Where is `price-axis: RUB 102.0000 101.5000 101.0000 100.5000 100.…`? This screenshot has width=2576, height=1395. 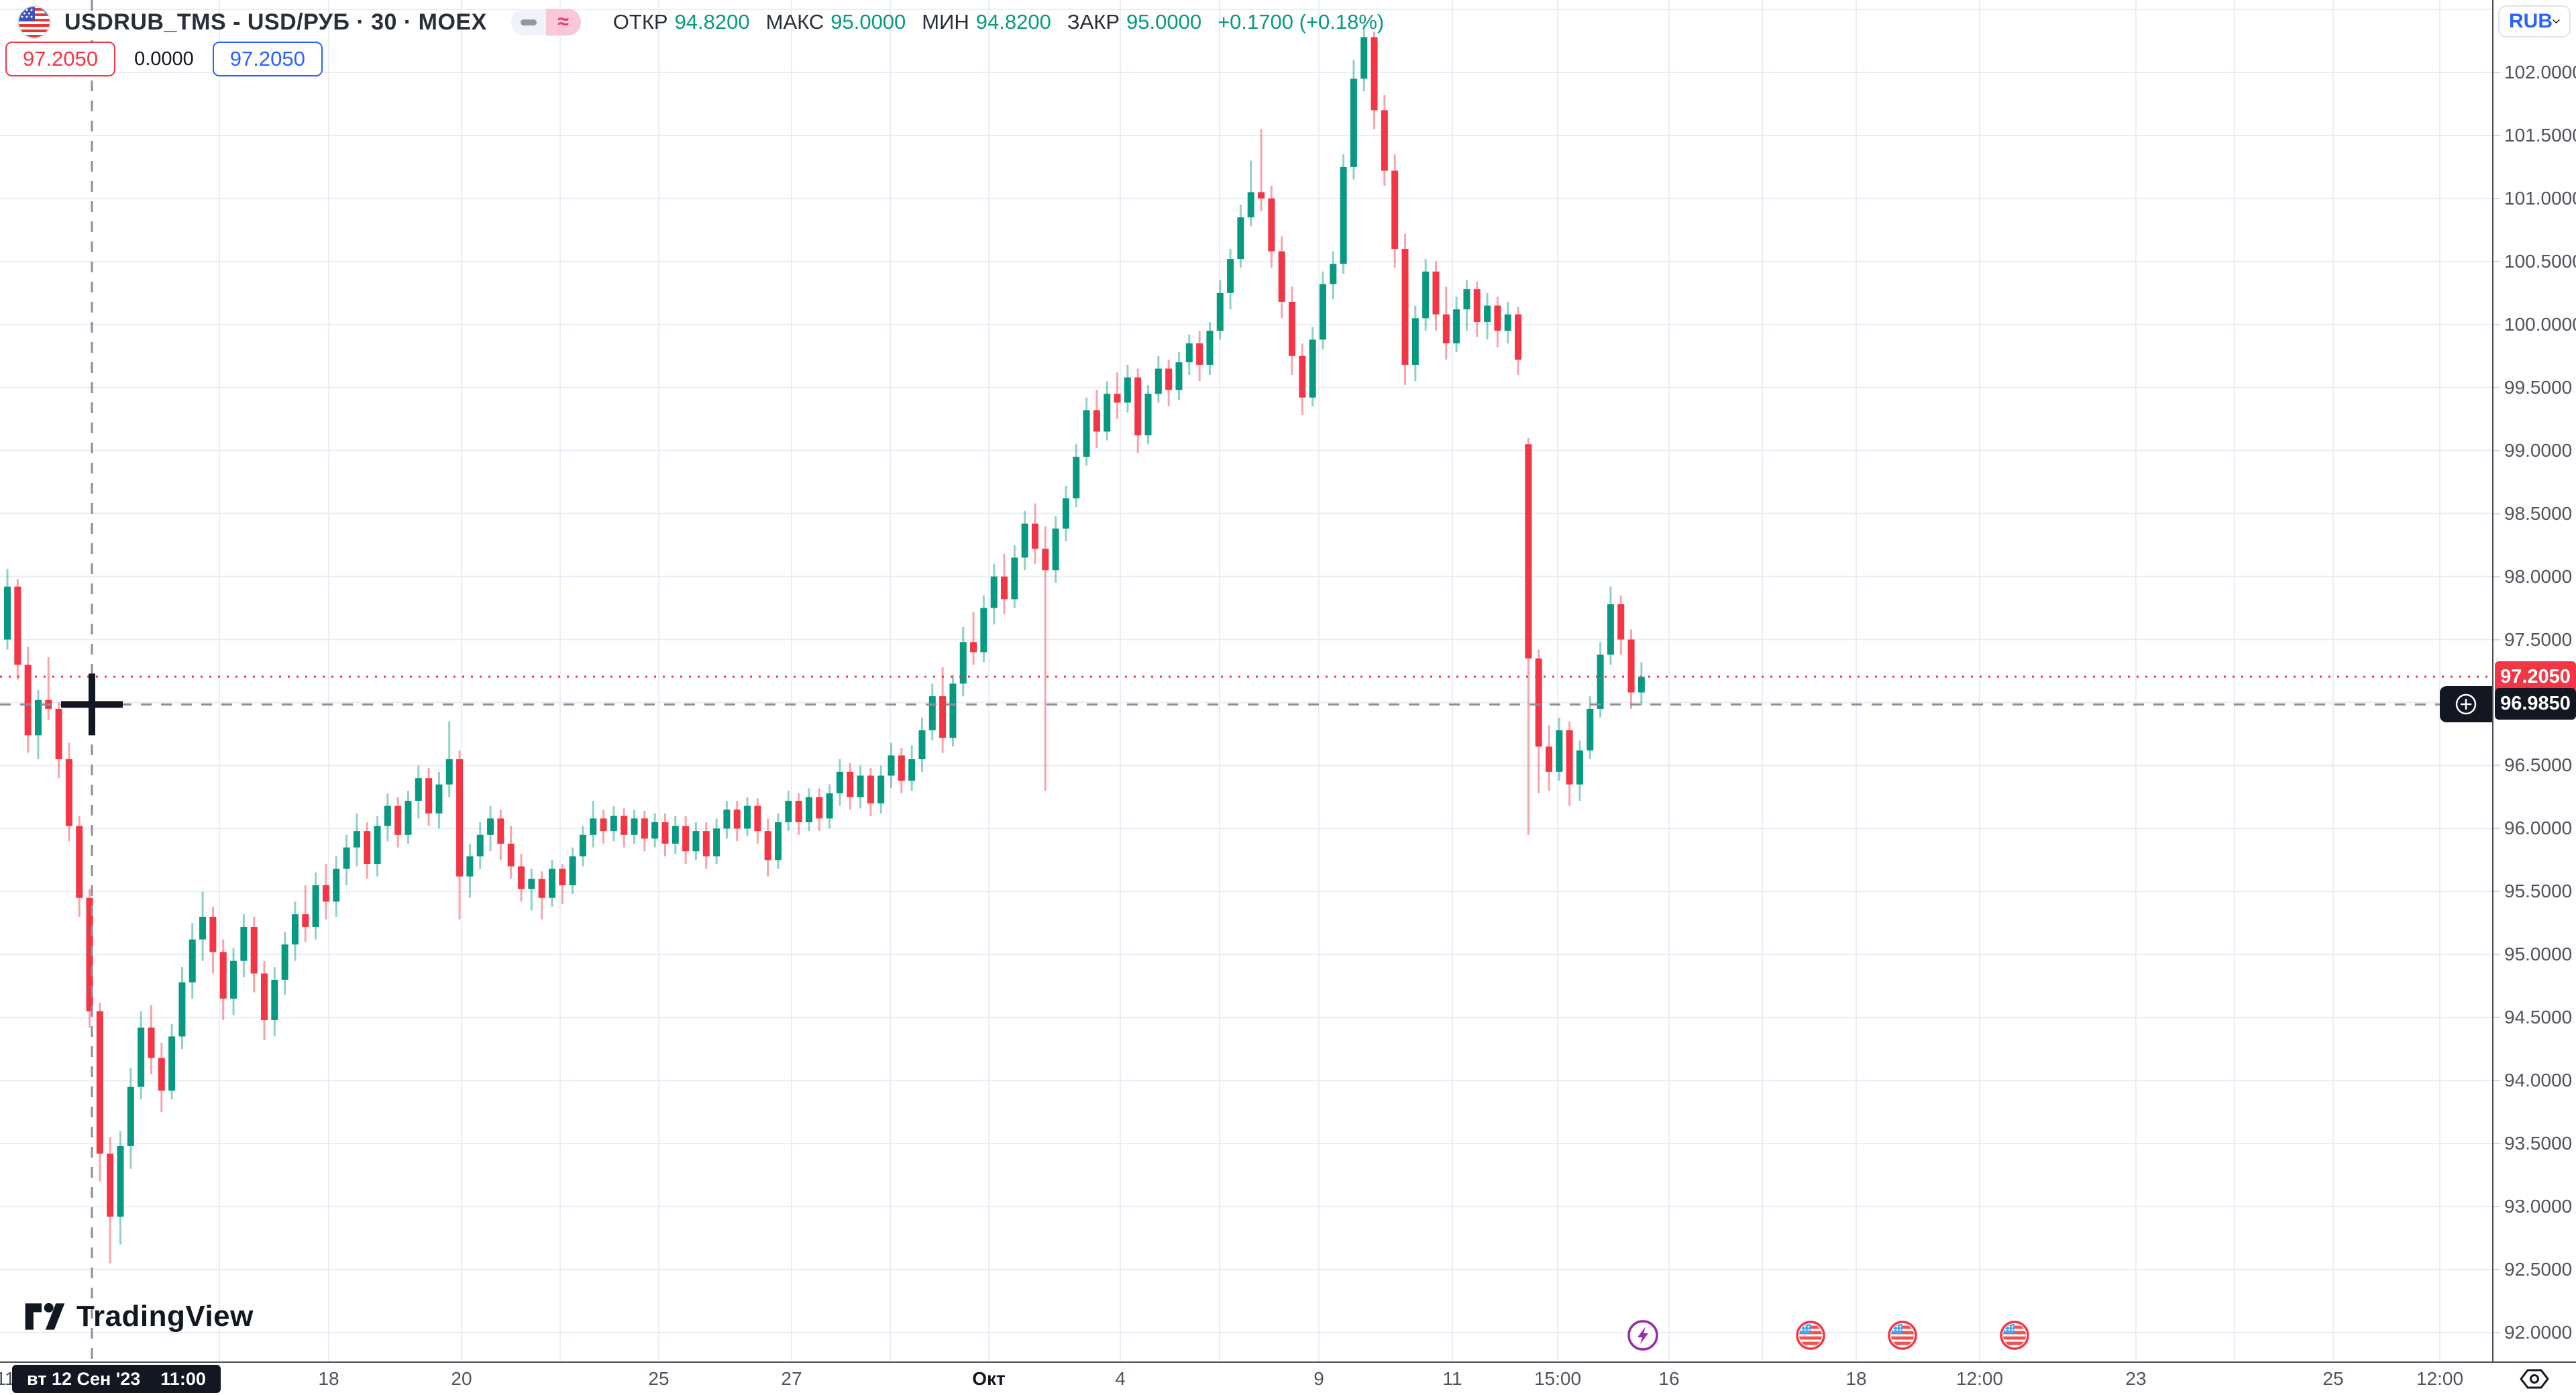 price-axis: RUB 102.0000 101.5000 101.0000 100.5000 100.… is located at coordinates (2534, 680).